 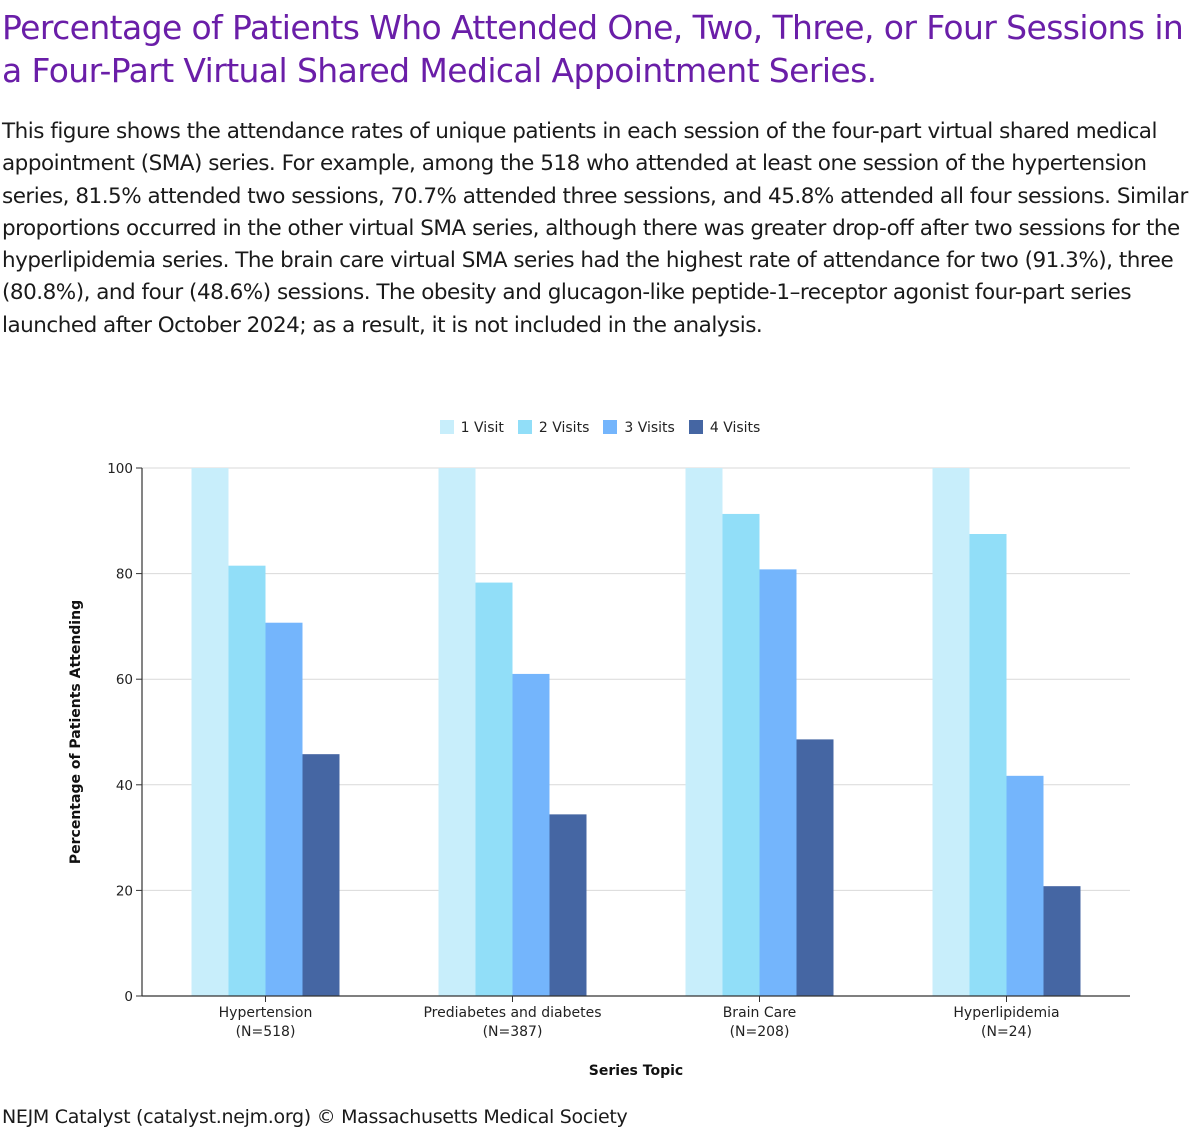 I want to click on x-tick-sublabel: (N=518), so click(x=266, y=1032).